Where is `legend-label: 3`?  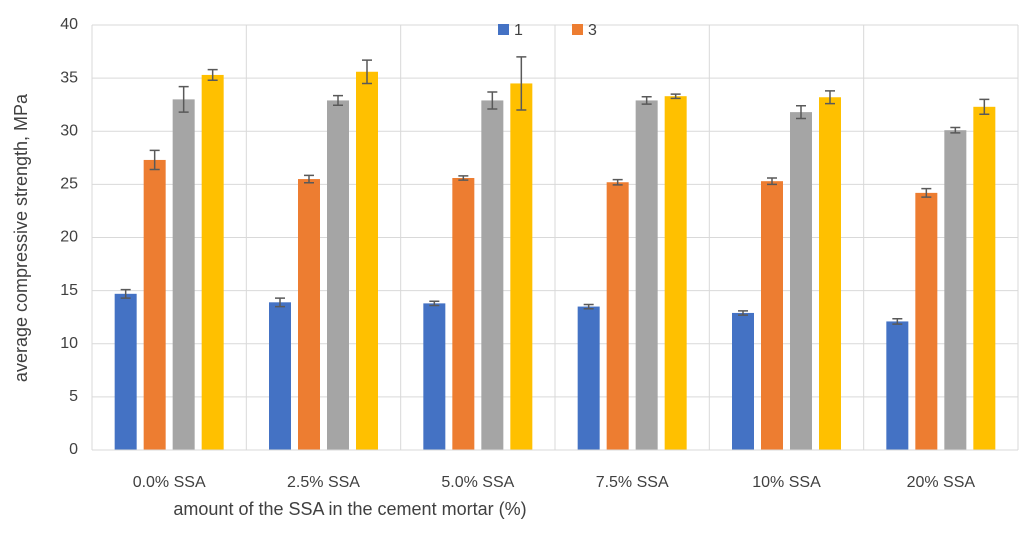
legend-label: 3 is located at coordinates (592, 30).